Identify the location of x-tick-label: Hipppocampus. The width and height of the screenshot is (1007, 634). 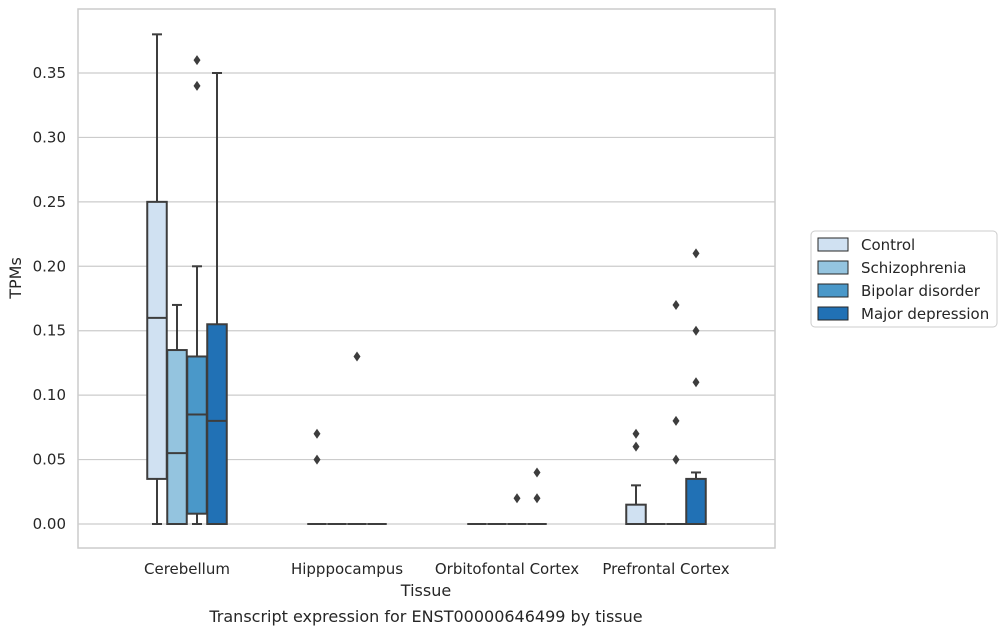
(347, 569).